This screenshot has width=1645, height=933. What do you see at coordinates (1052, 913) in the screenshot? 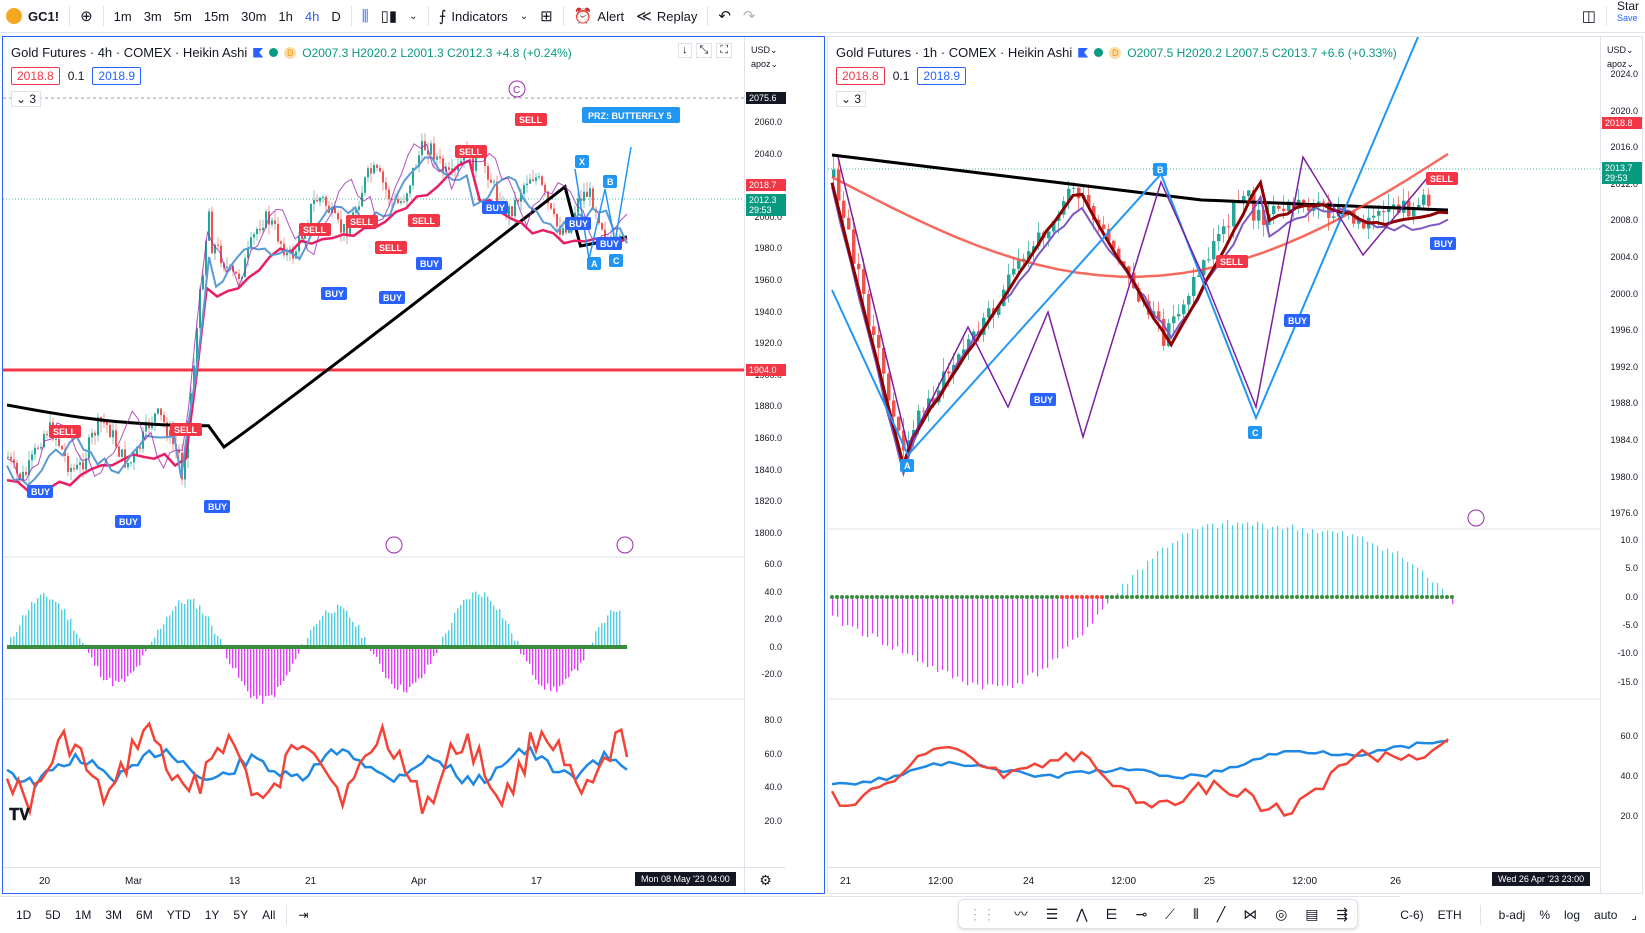
I see `parallel-lines-icon: ☰` at bounding box center [1052, 913].